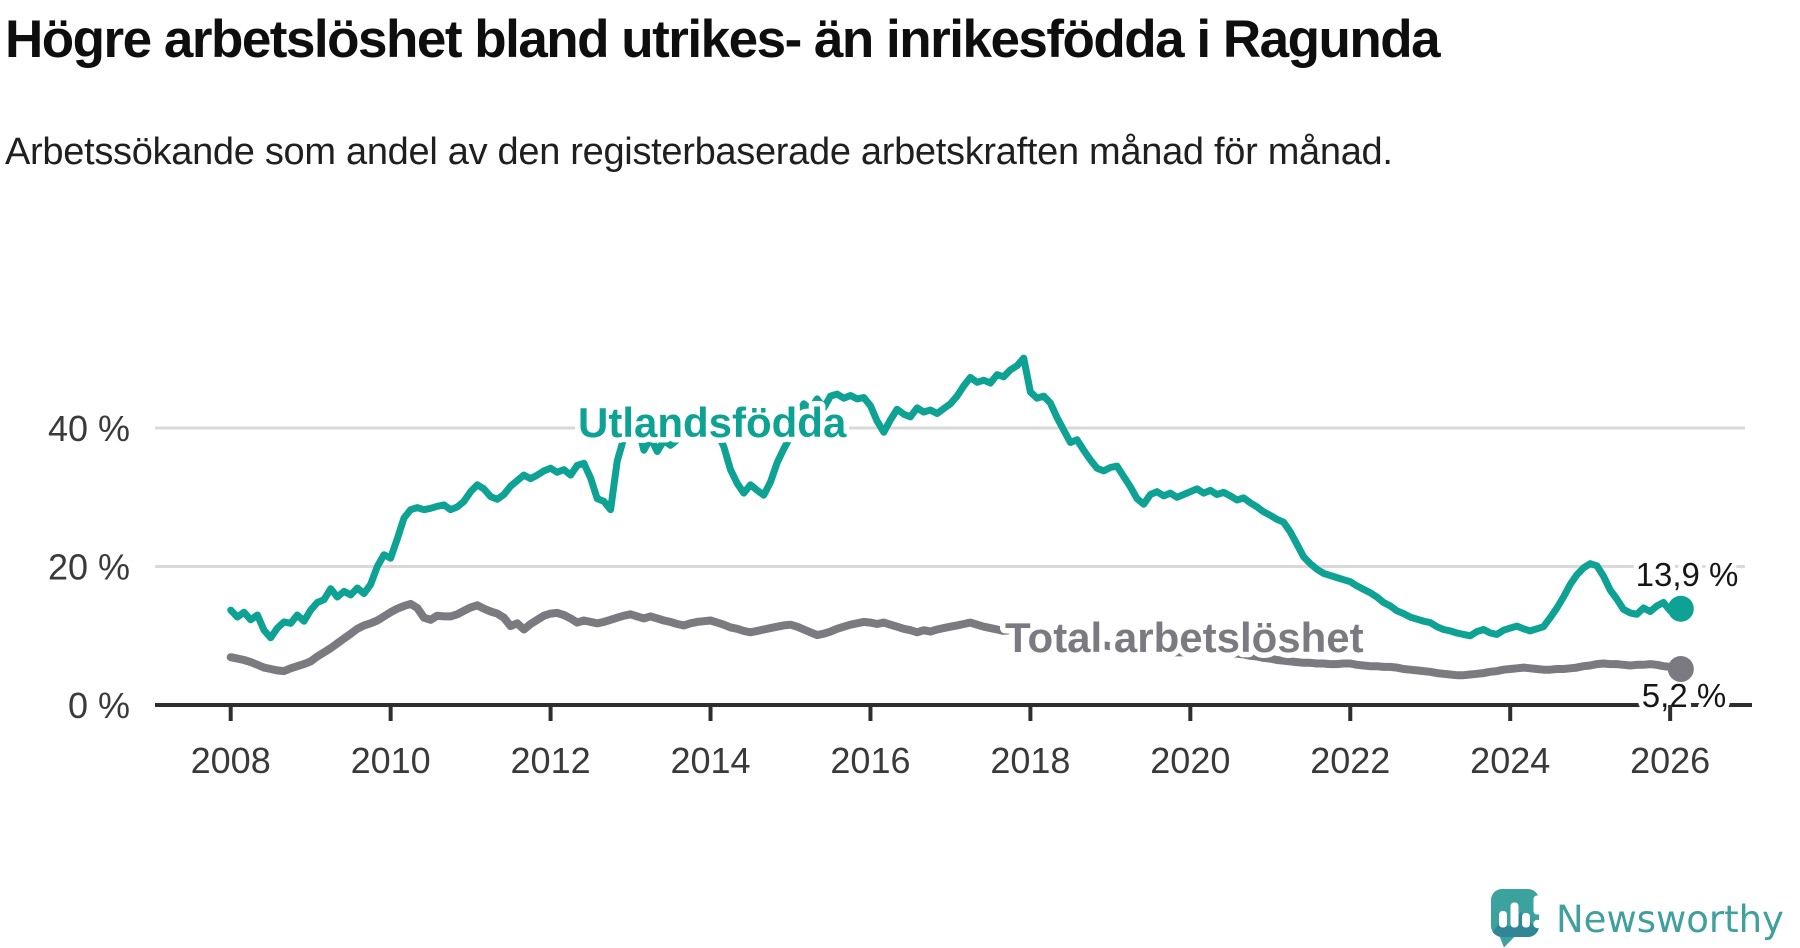  I want to click on x-axis-tick-label: 2014, so click(710, 760).